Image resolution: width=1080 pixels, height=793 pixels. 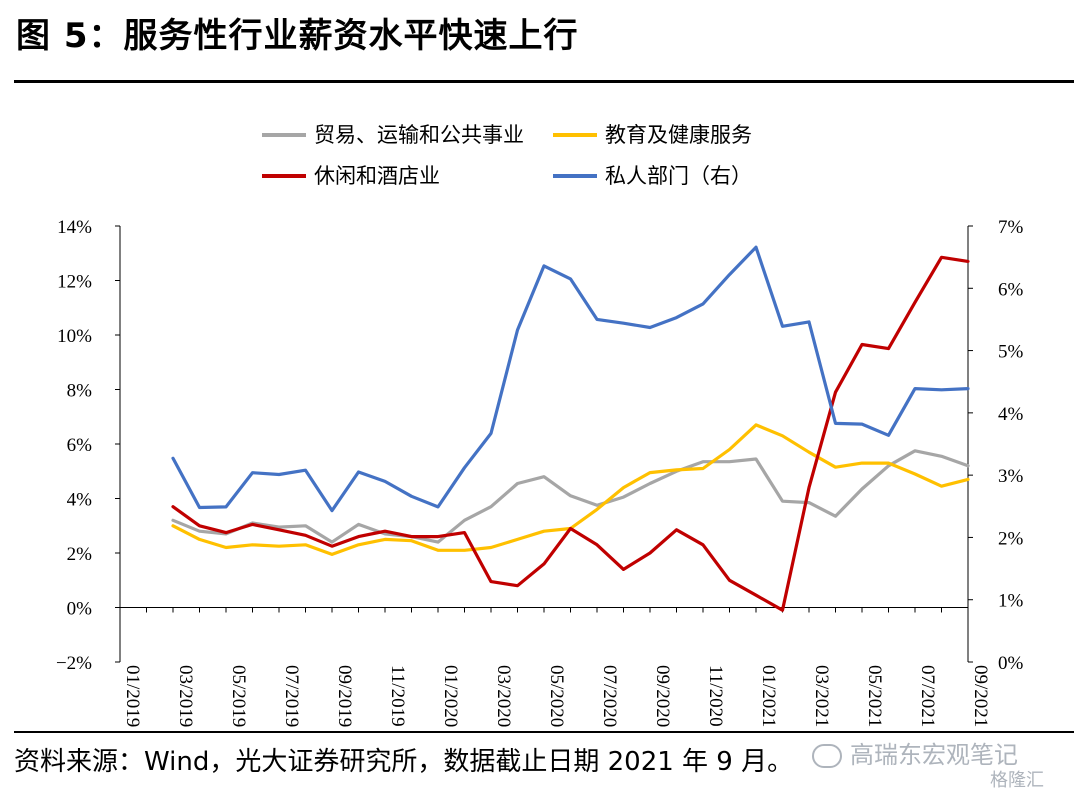 I want to click on x-axis-tick-label: 05/2020, so click(x=556, y=696).